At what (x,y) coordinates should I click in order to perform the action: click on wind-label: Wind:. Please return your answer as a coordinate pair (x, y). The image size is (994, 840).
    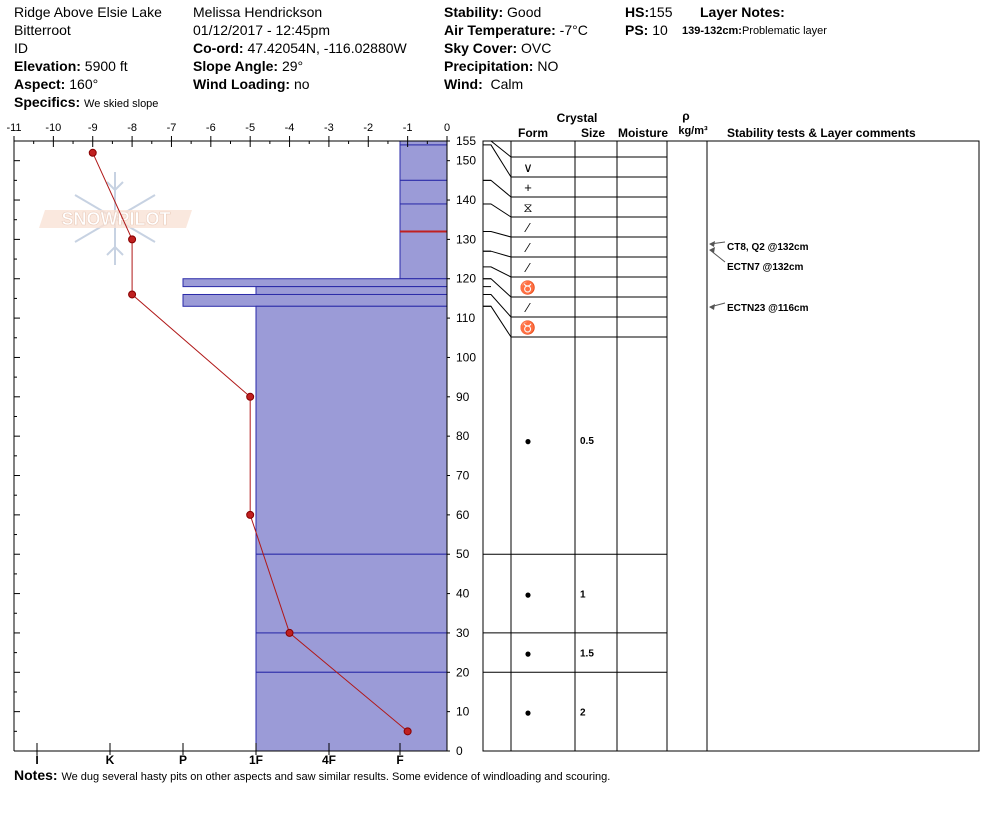
    Looking at the image, I should click on (463, 84).